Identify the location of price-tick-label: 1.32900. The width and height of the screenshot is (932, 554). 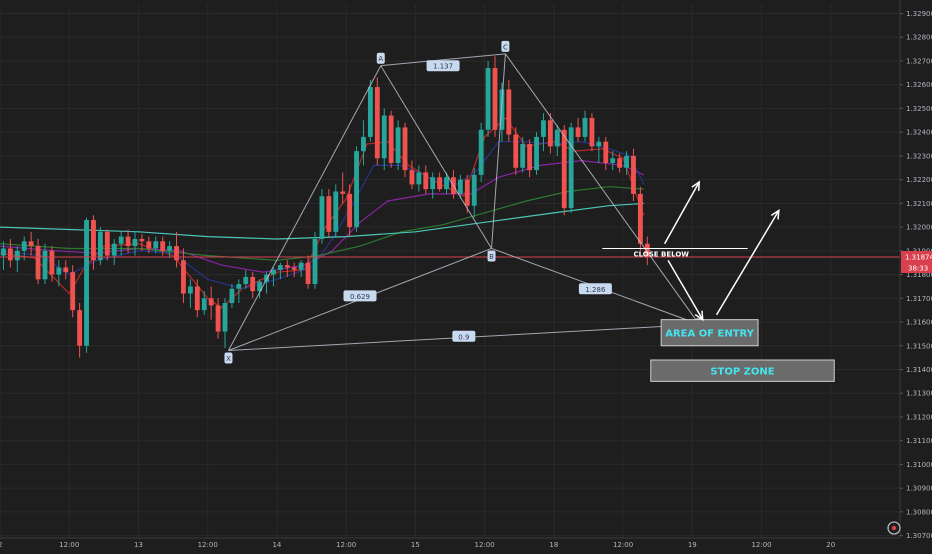
(919, 14).